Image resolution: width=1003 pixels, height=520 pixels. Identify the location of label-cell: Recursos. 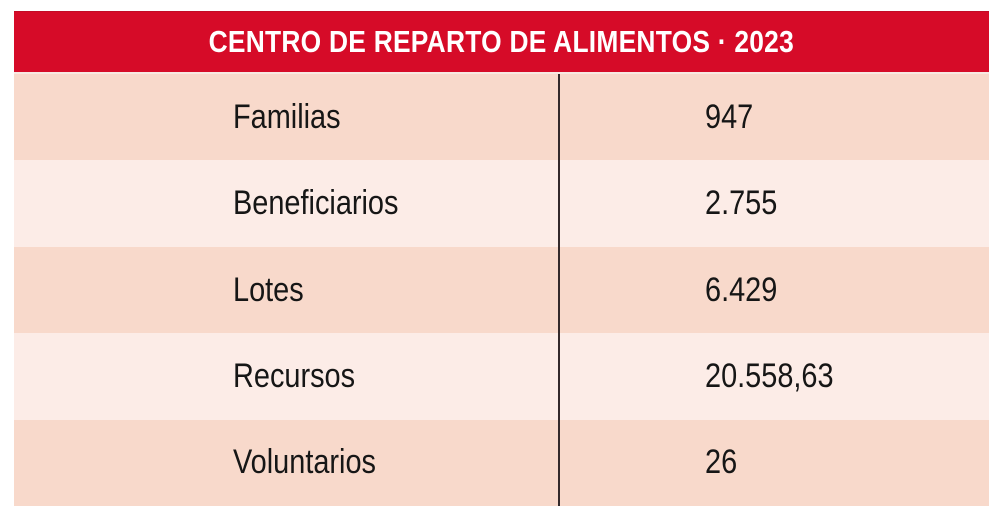
(286, 376).